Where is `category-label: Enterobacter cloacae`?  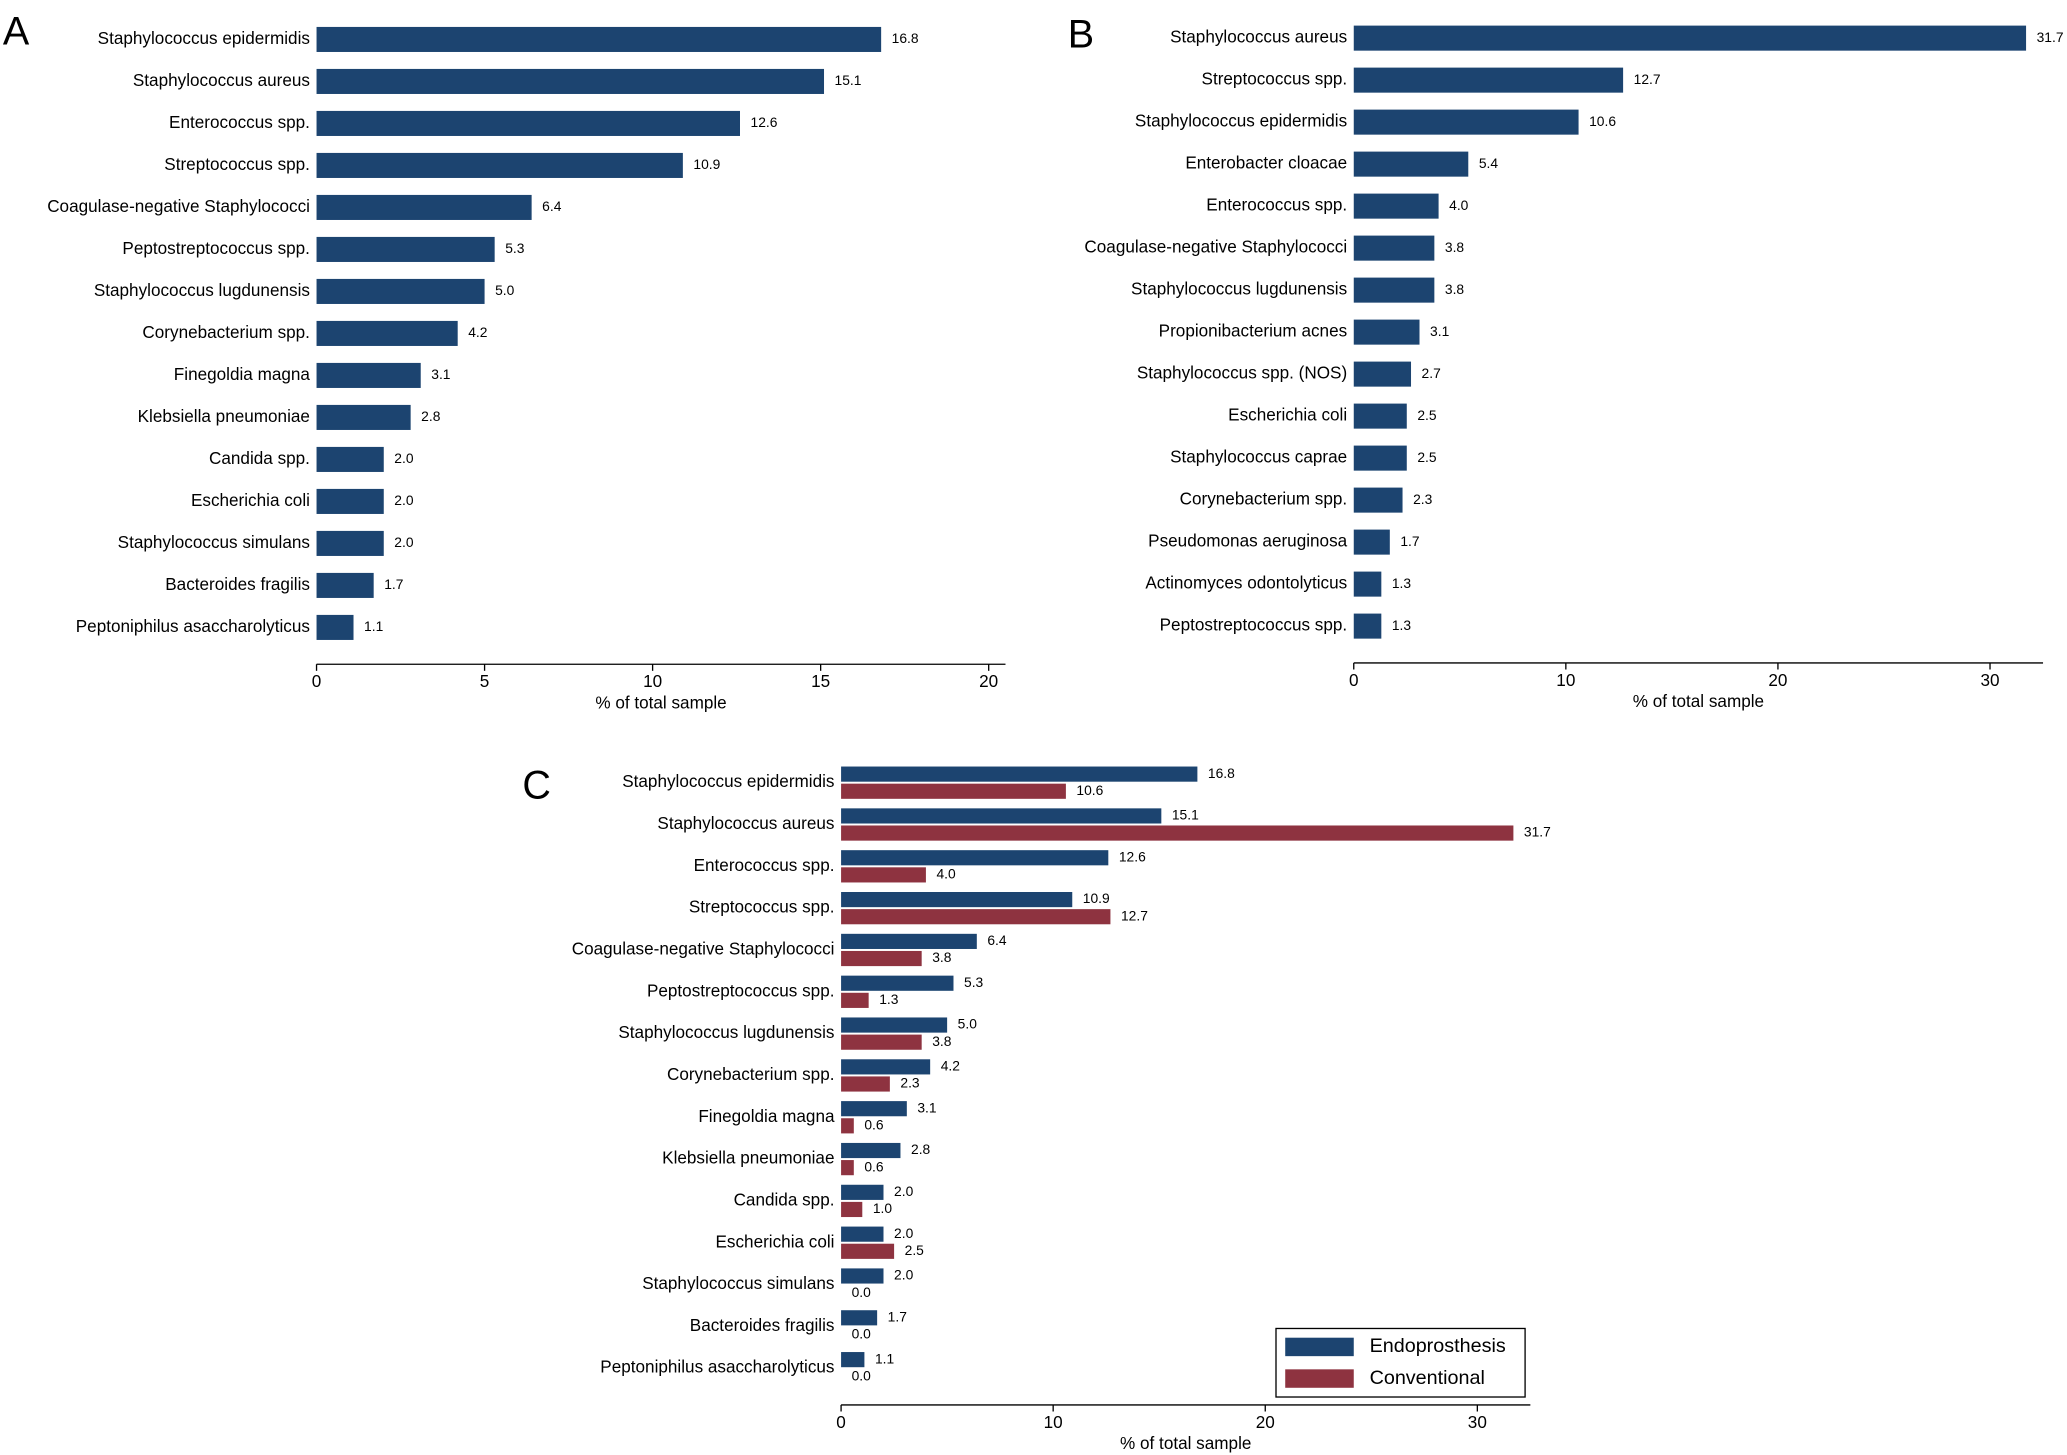
category-label: Enterobacter cloacae is located at coordinates (1266, 163).